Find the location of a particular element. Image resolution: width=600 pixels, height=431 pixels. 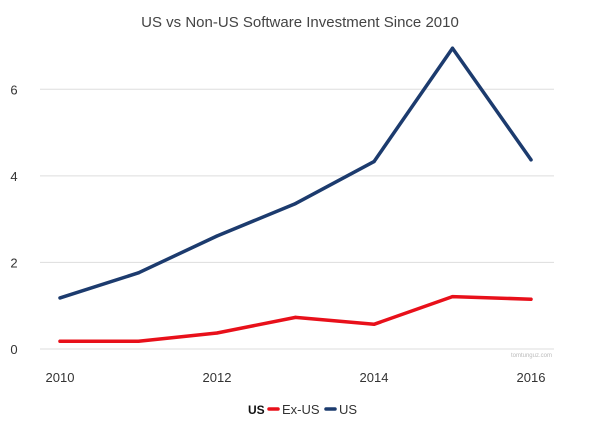

legend-label: US is located at coordinates (348, 409).